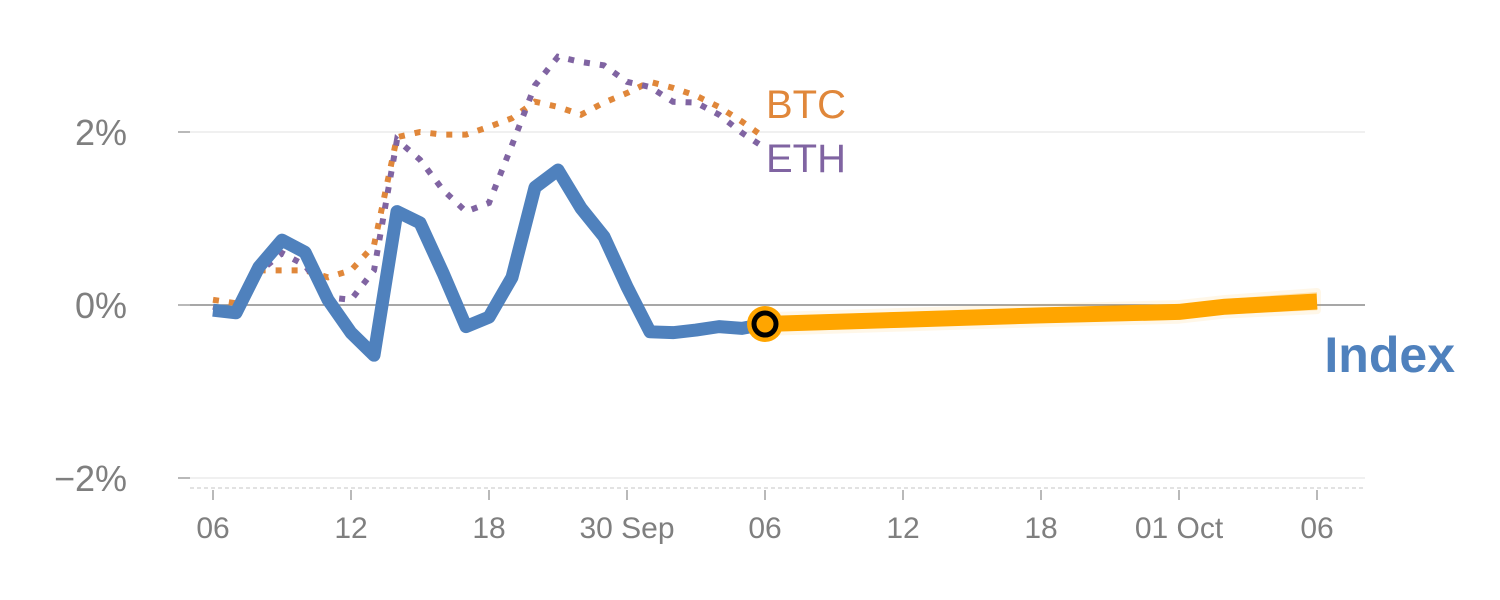  I want to click on y-tick-label: 0%, so click(101, 305).